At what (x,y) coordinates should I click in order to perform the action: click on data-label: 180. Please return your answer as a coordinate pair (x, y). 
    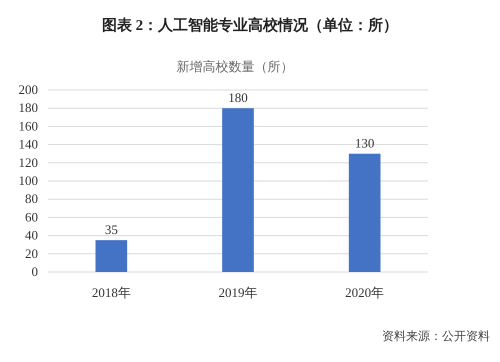
    Looking at the image, I should click on (238, 98).